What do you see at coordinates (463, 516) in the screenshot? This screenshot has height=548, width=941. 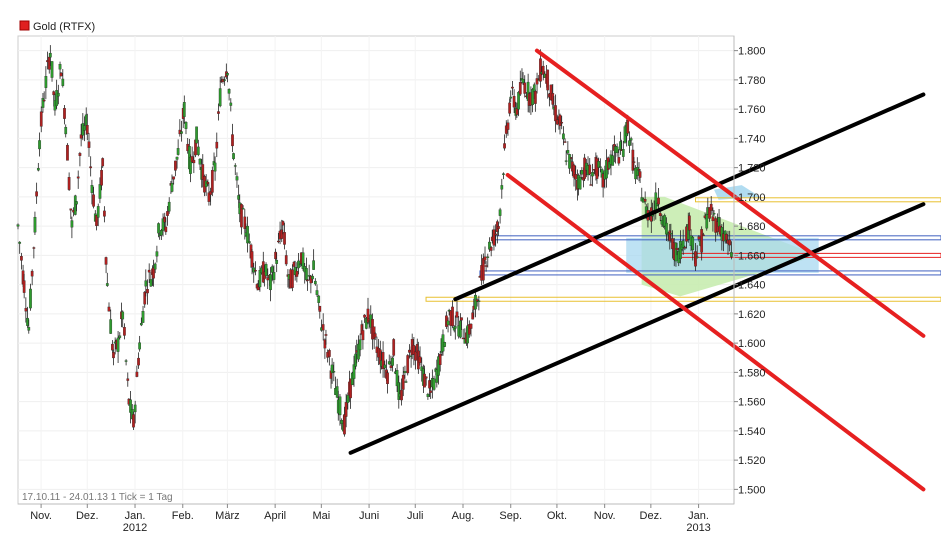 I see `x-tick-label: Aug.` at bounding box center [463, 516].